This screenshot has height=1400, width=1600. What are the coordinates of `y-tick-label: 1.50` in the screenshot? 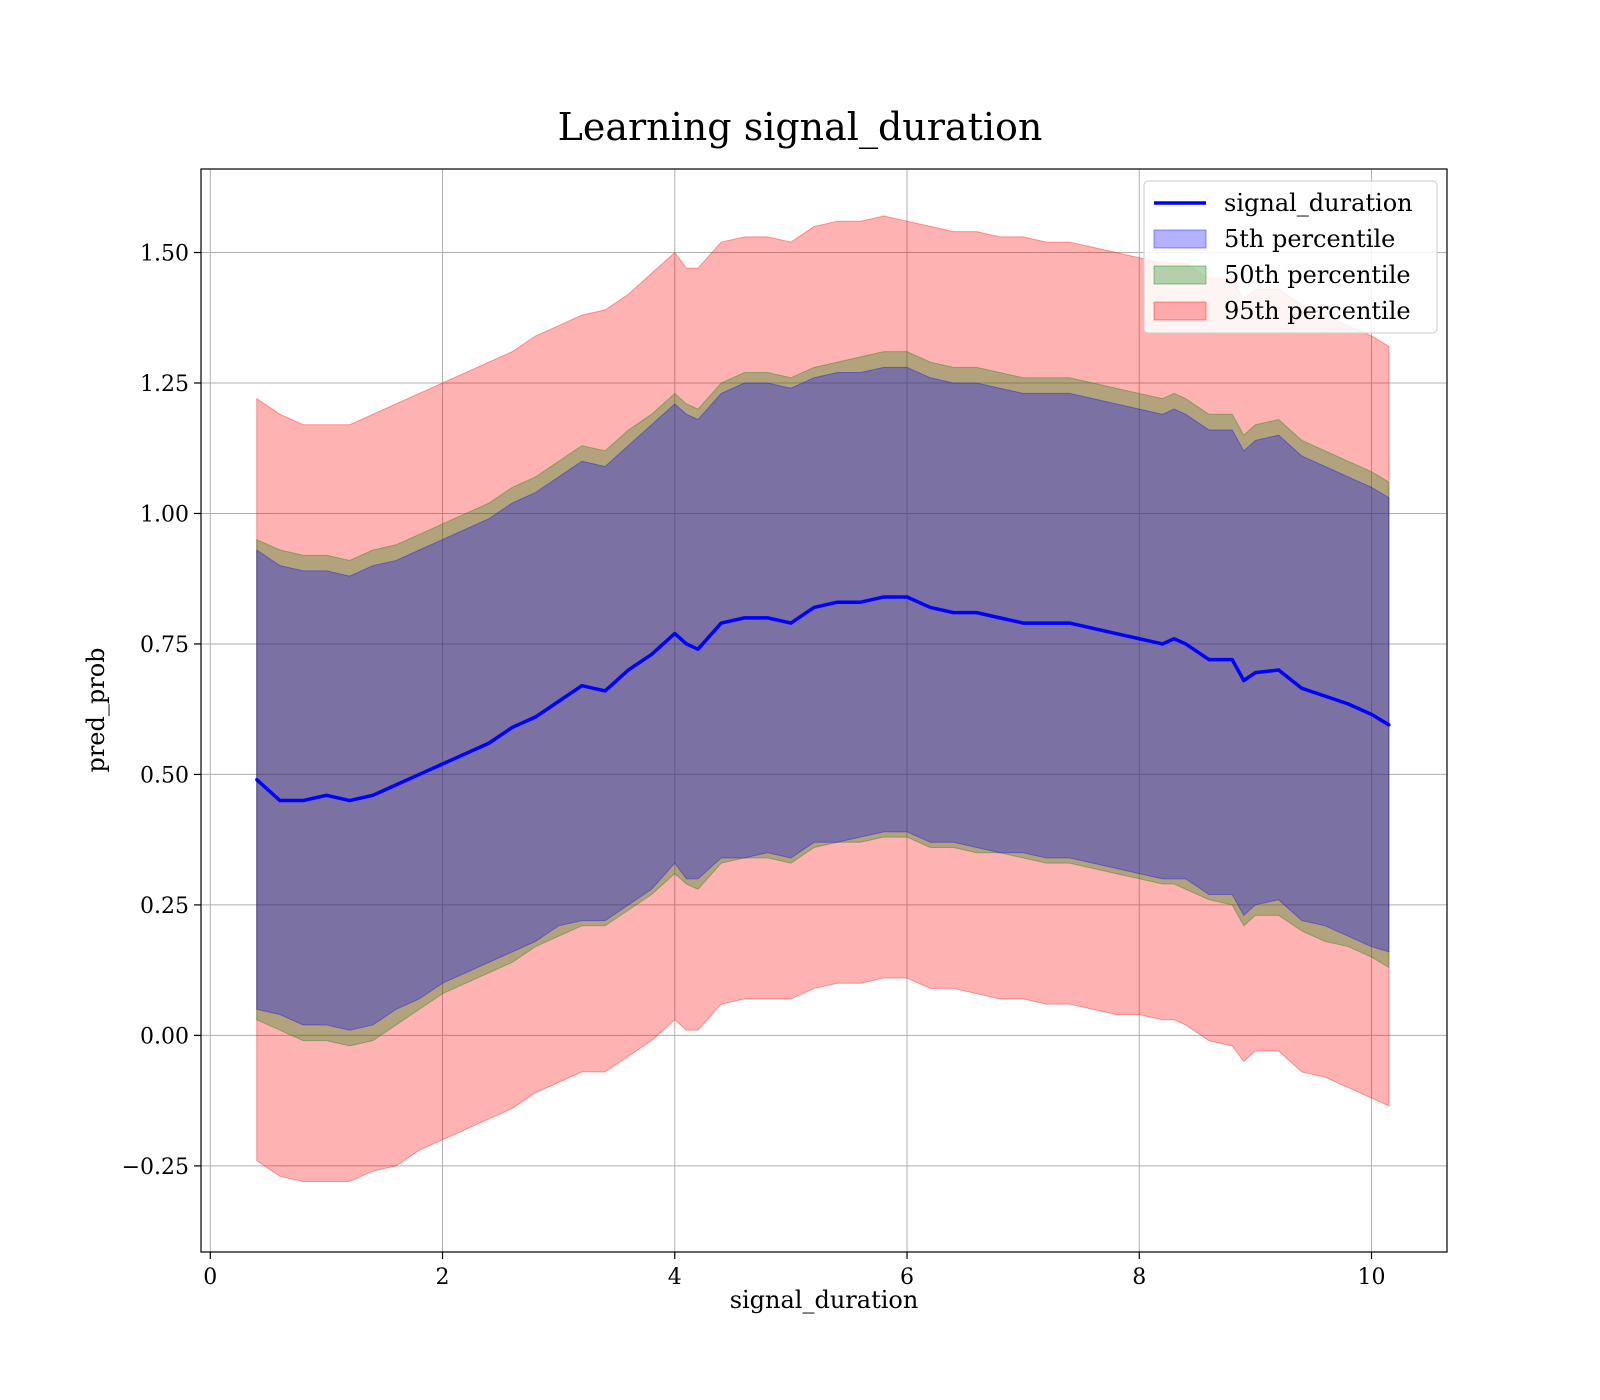 It's located at (164, 254).